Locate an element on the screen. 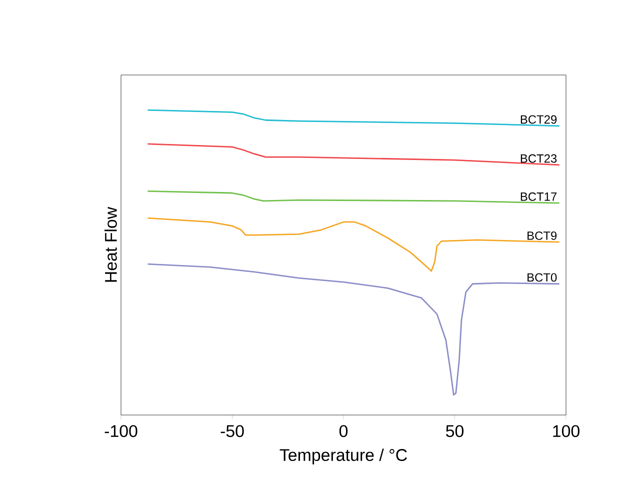 The image size is (636, 491). series-label: BCT9 is located at coordinates (542, 235).